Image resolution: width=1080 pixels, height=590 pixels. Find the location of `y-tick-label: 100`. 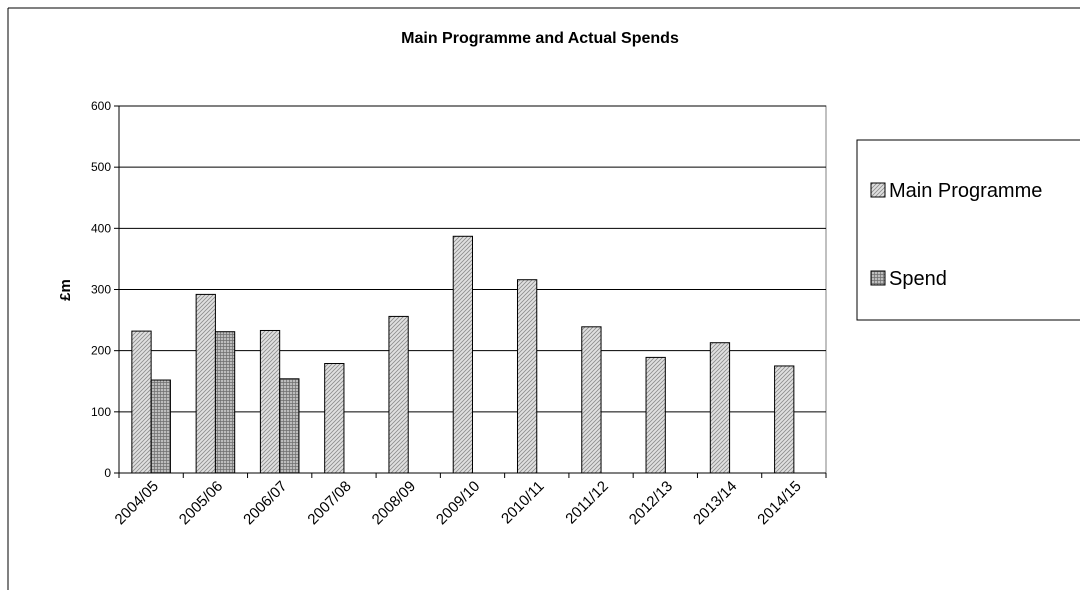

y-tick-label: 100 is located at coordinates (101, 412).